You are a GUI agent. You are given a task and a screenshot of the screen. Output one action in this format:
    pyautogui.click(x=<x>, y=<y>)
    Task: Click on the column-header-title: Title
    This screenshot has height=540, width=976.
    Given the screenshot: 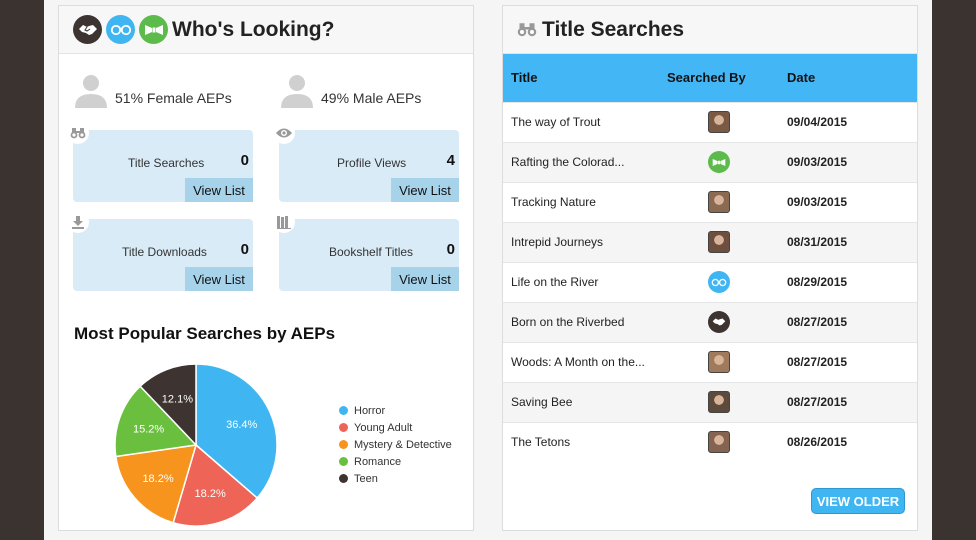 What is the action you would take?
    pyautogui.click(x=578, y=78)
    